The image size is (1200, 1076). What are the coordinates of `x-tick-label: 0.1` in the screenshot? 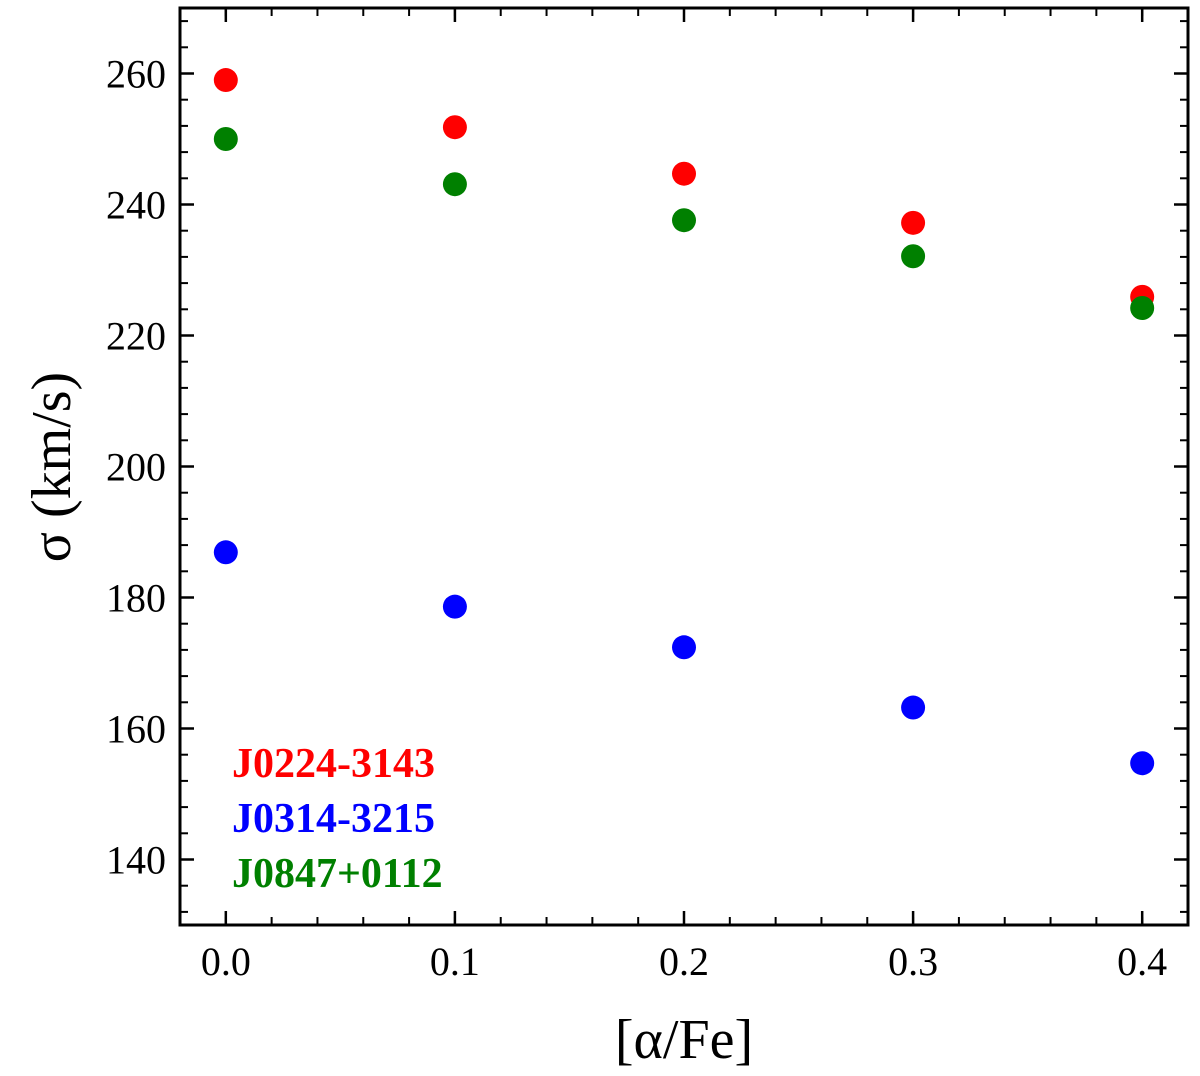 It's located at (455, 961).